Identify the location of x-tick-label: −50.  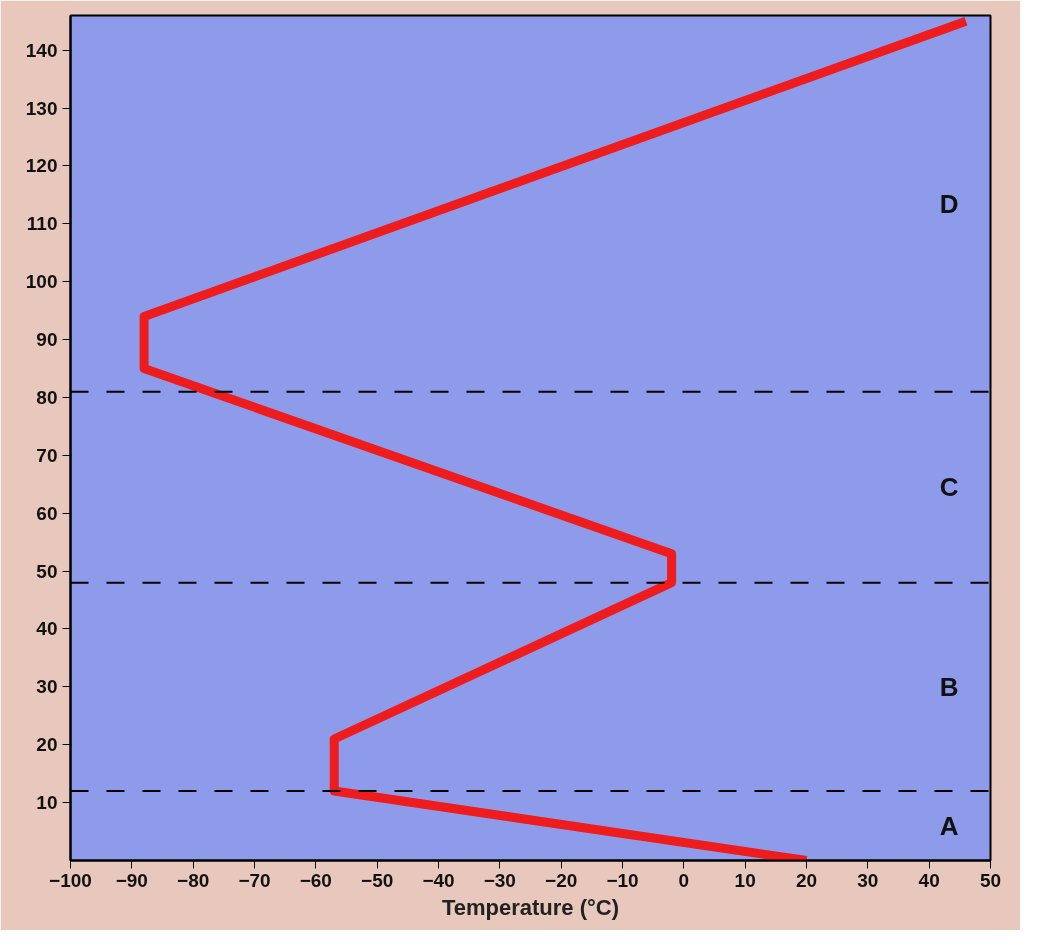
(377, 880).